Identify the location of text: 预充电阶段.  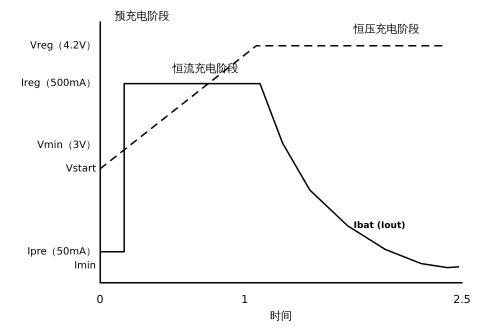
(142, 16).